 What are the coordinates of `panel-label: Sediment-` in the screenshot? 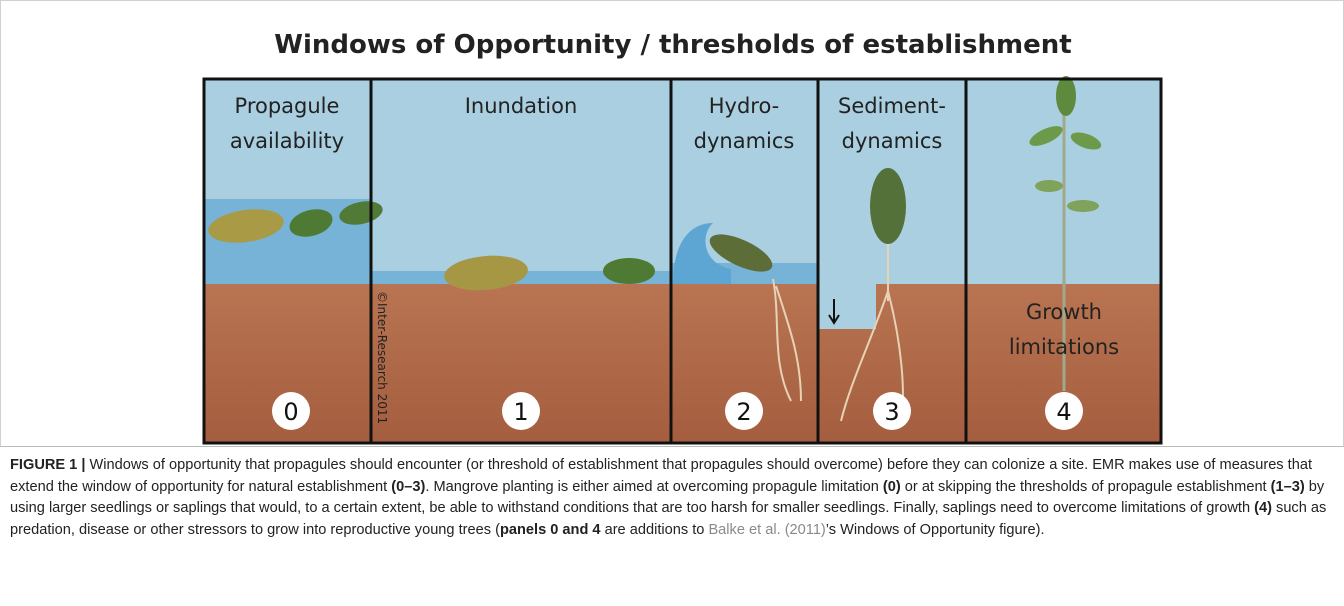 It's located at (892, 106).